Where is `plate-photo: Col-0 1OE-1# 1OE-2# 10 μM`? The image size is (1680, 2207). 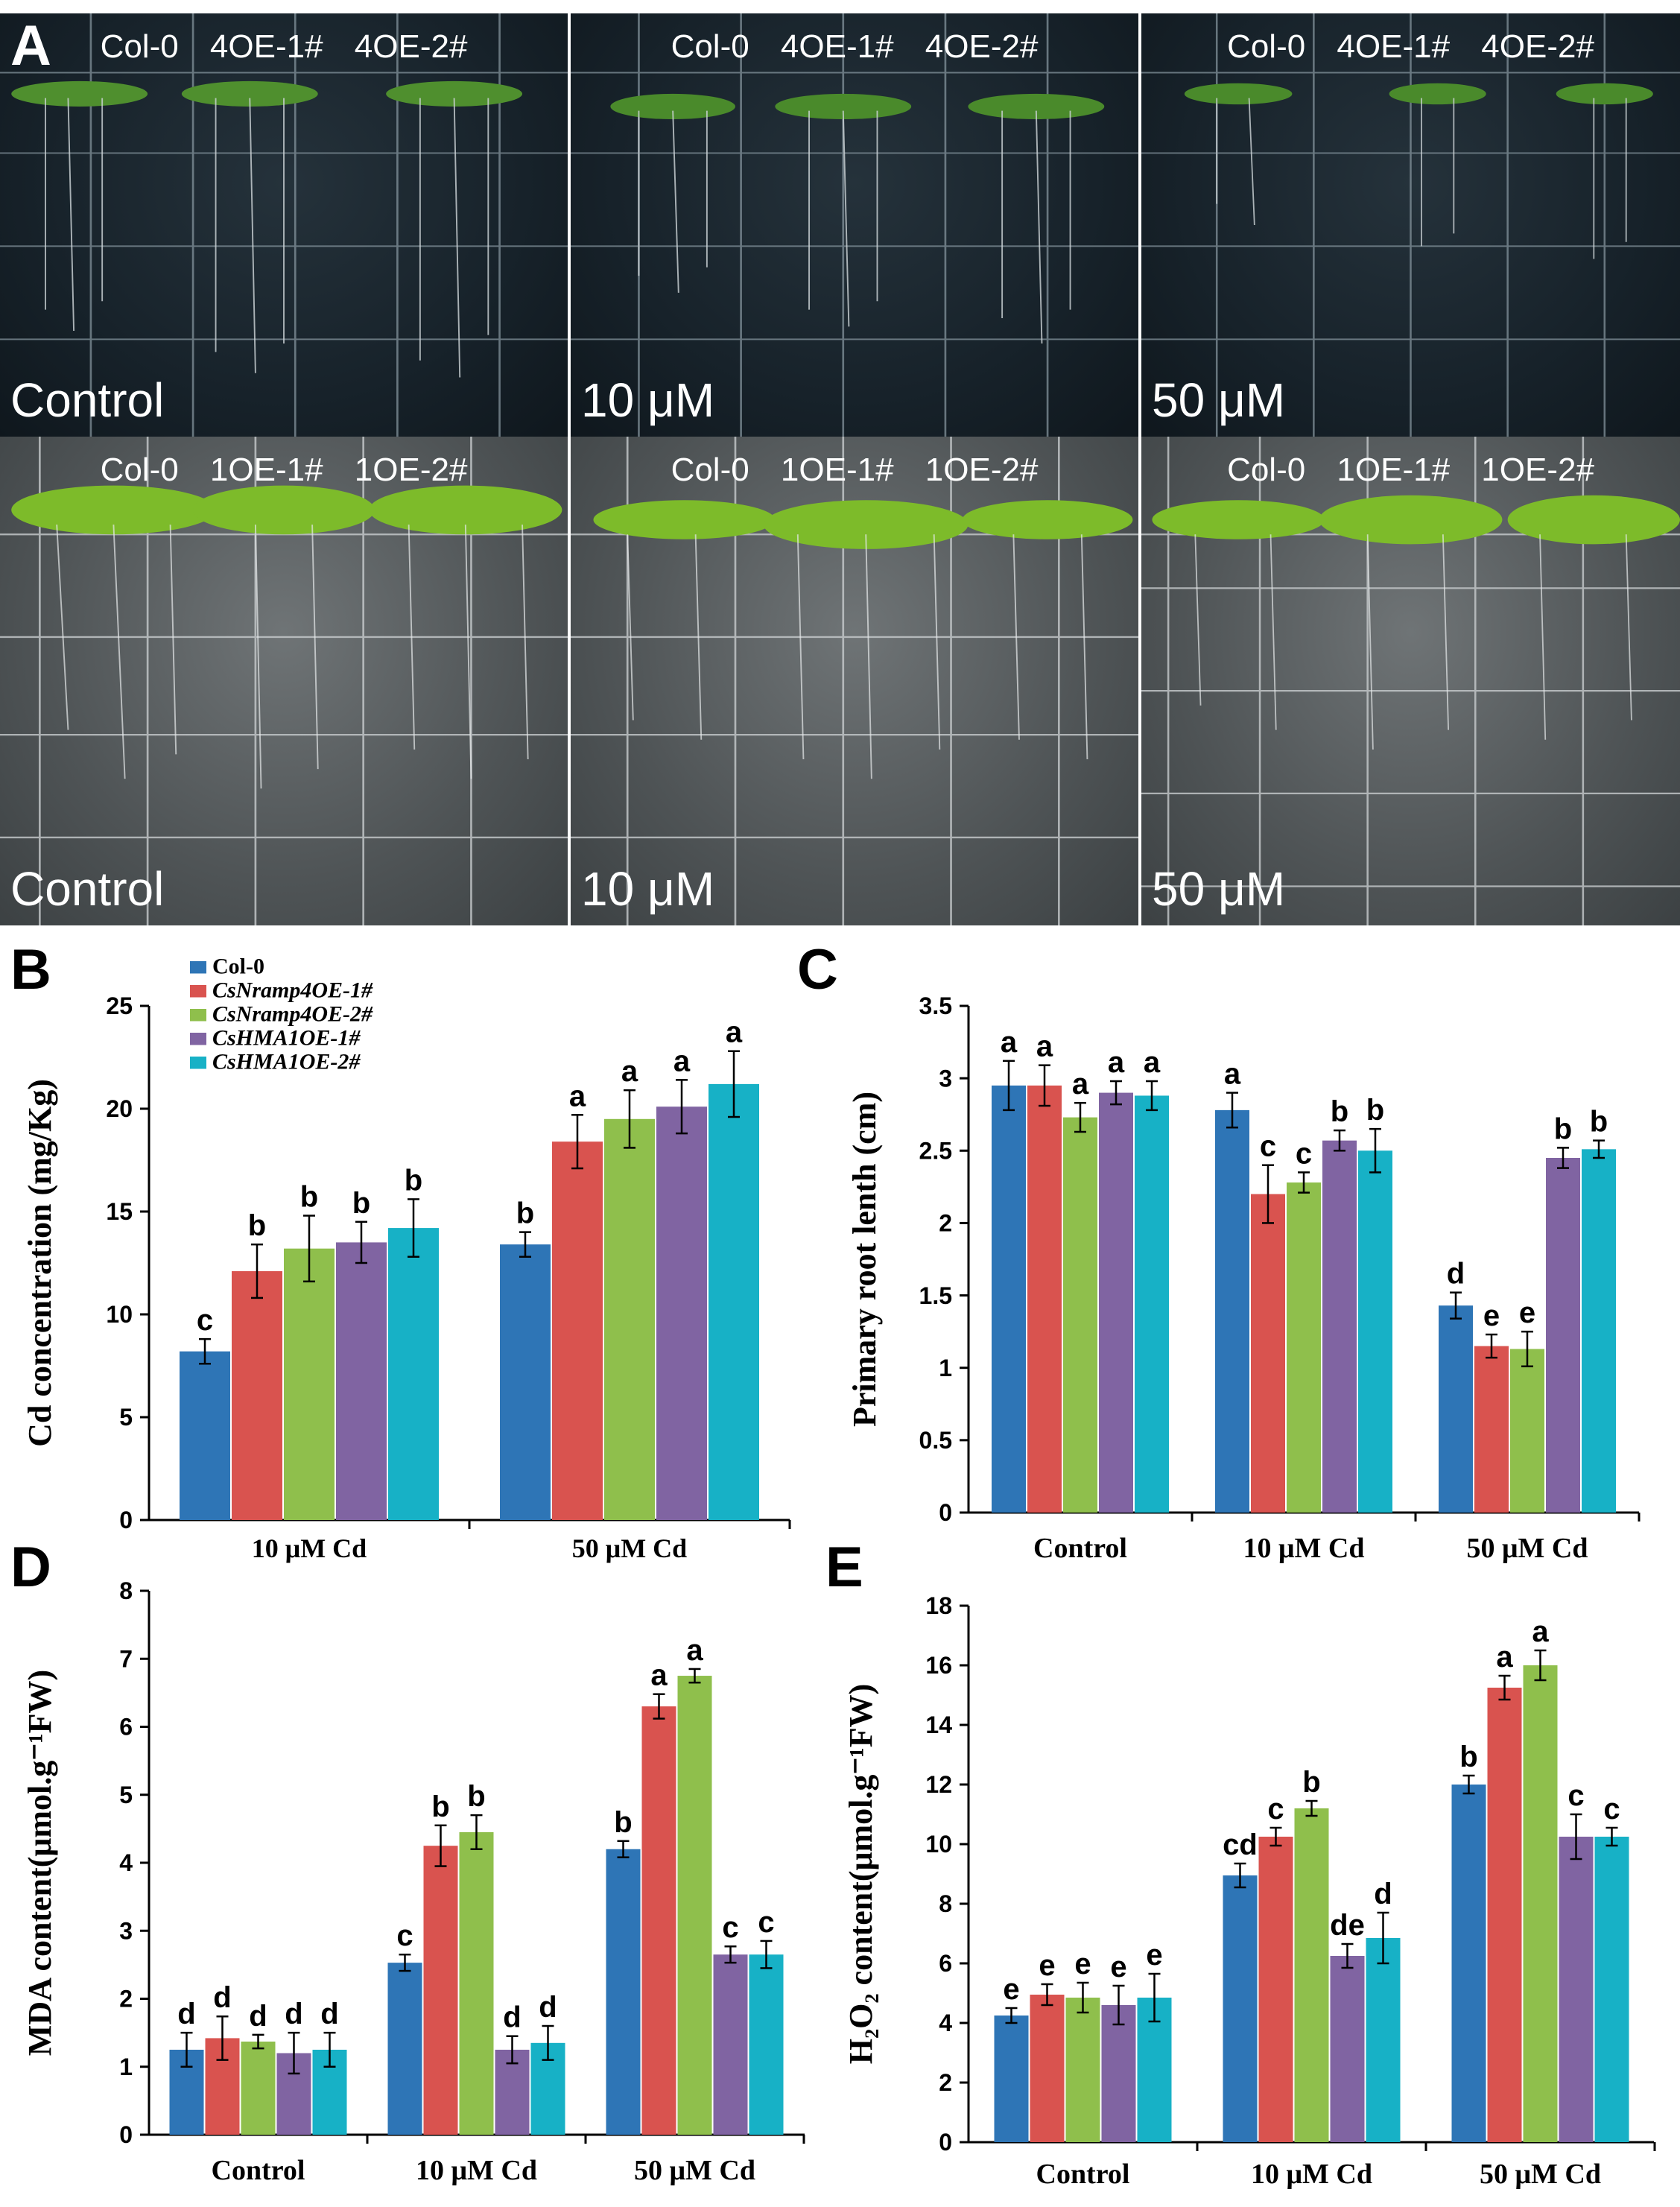
plate-photo: Col-0 1OE-1# 1OE-2# 10 μM is located at coordinates (856, 681).